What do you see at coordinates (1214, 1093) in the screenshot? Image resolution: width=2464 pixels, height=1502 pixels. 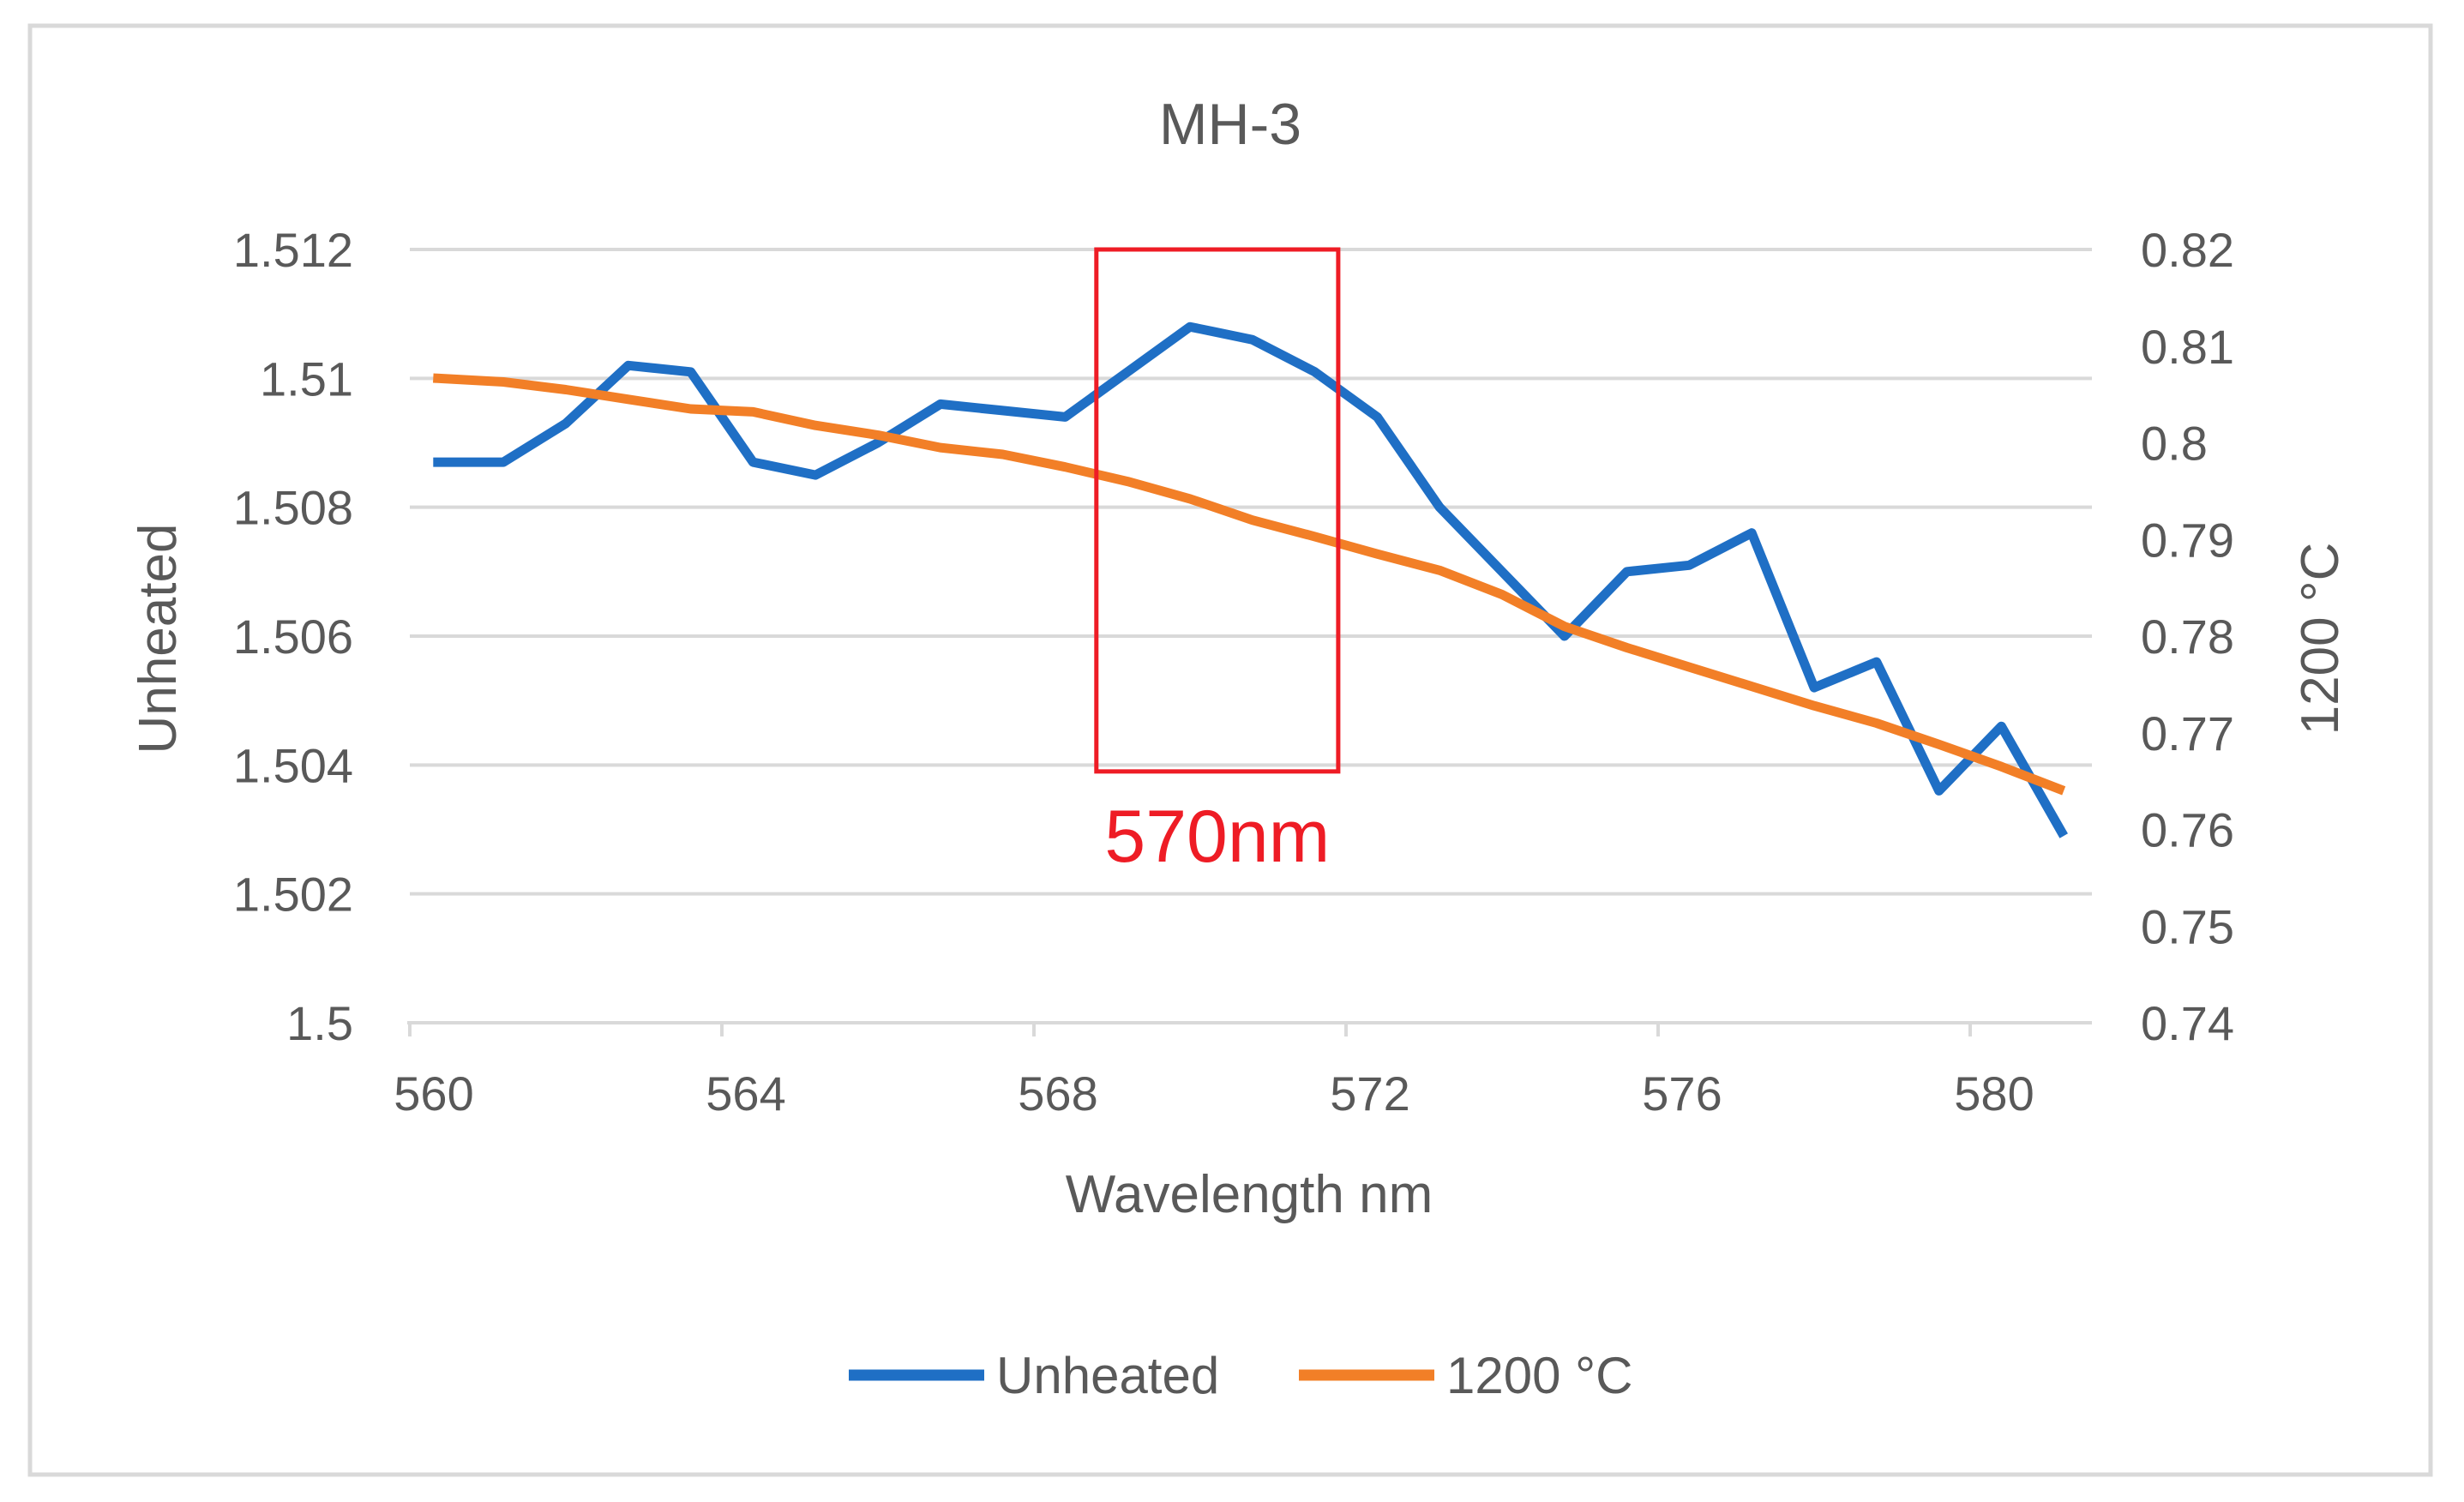 I see `x-axis-labels: 560 564 568 572 576 580` at bounding box center [1214, 1093].